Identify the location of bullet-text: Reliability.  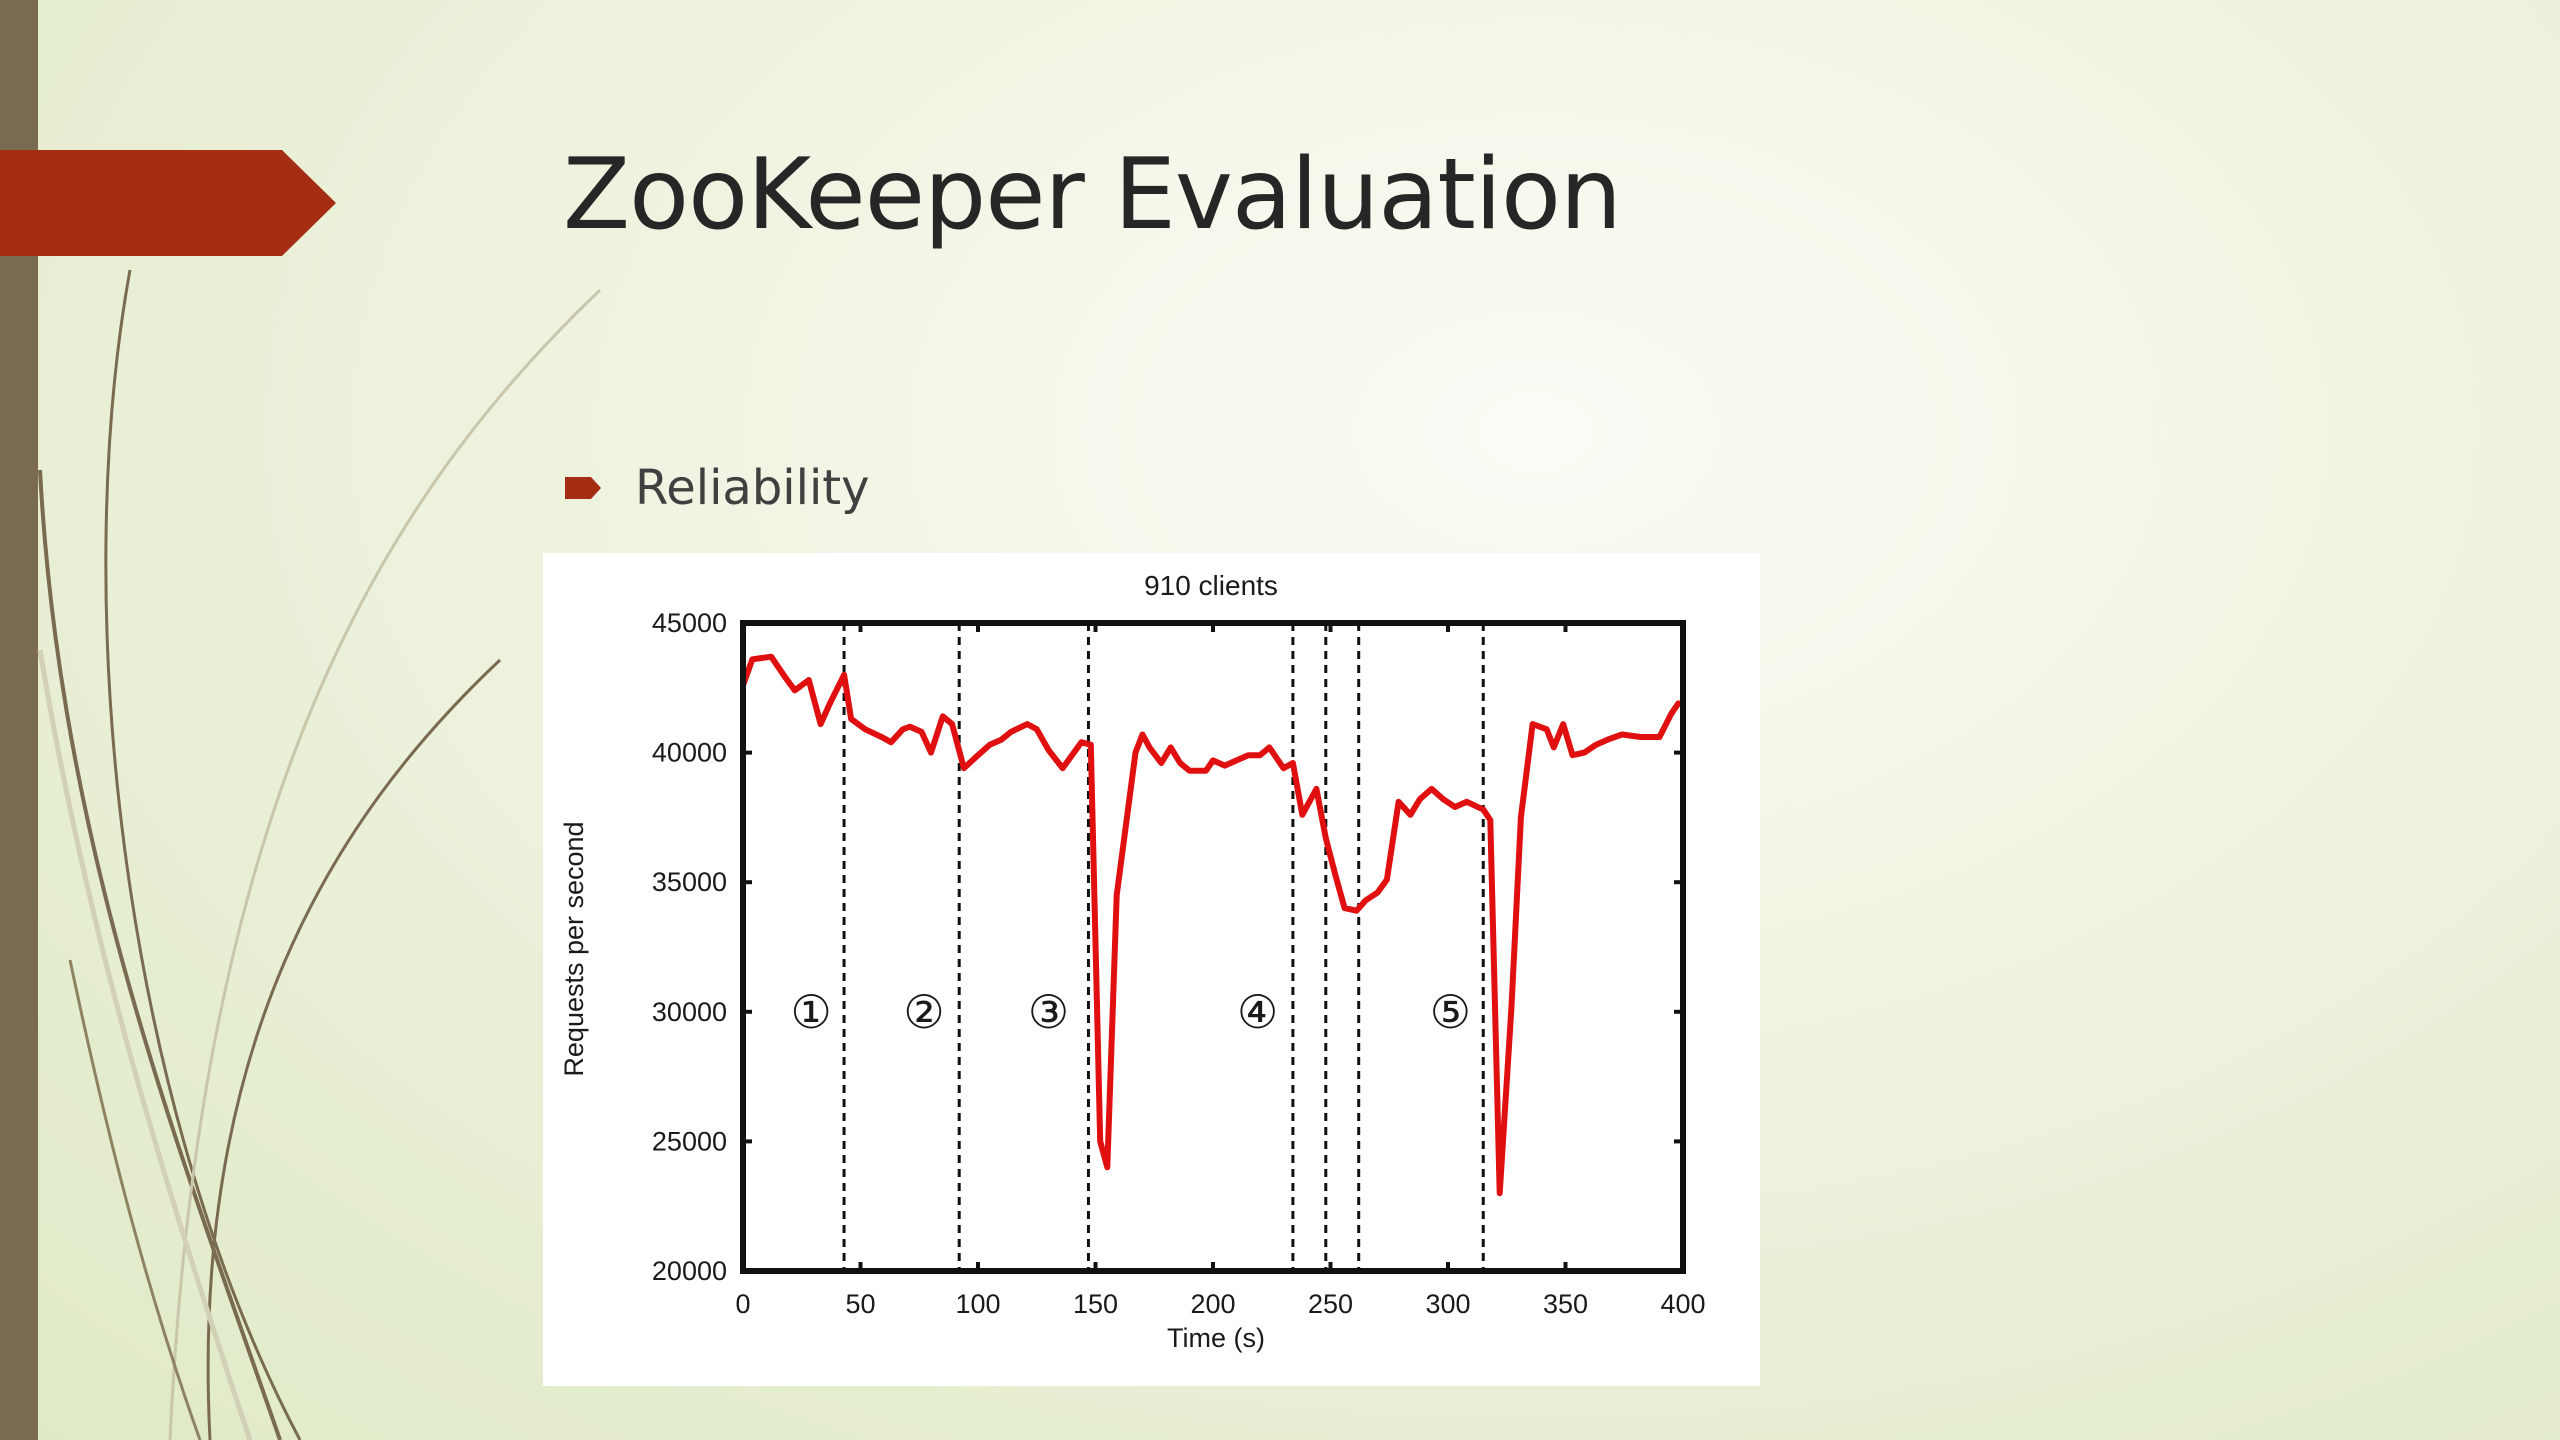
(752, 488).